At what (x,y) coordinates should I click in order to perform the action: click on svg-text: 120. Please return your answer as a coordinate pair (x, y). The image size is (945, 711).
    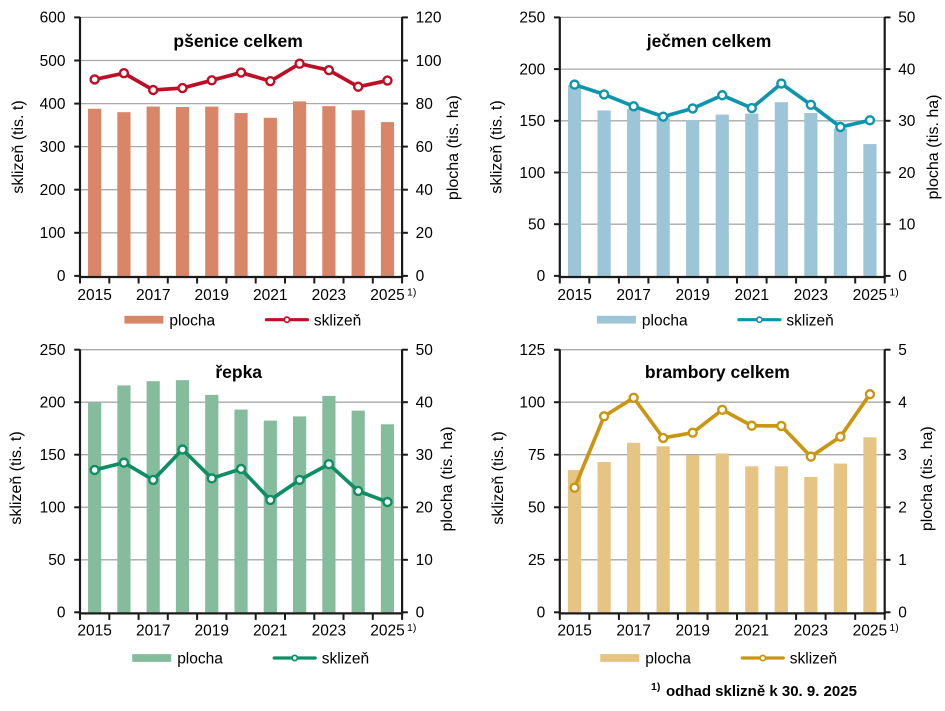
    Looking at the image, I should click on (429, 18).